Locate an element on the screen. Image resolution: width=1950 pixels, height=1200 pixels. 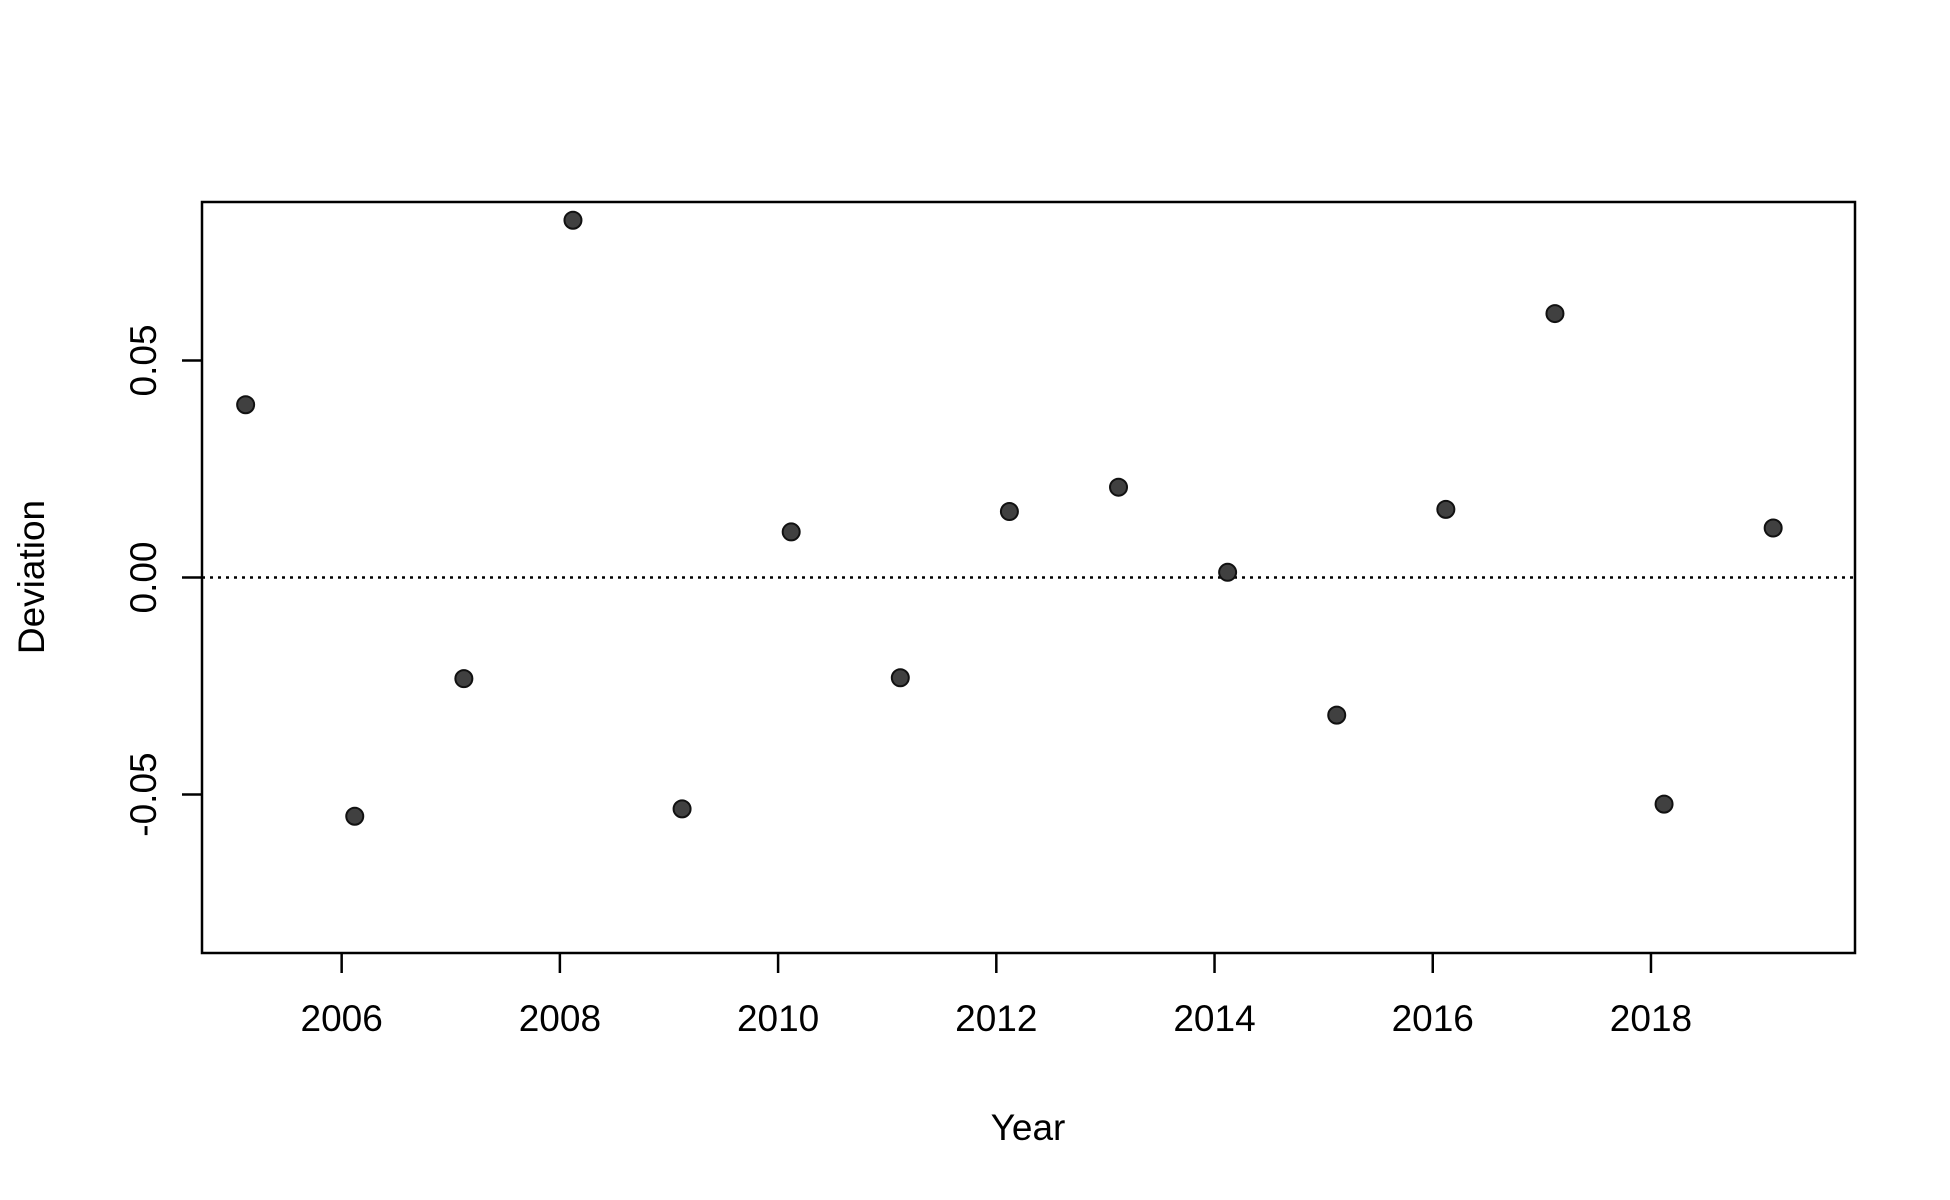
y-axis-title: Deviation is located at coordinates (31, 577).